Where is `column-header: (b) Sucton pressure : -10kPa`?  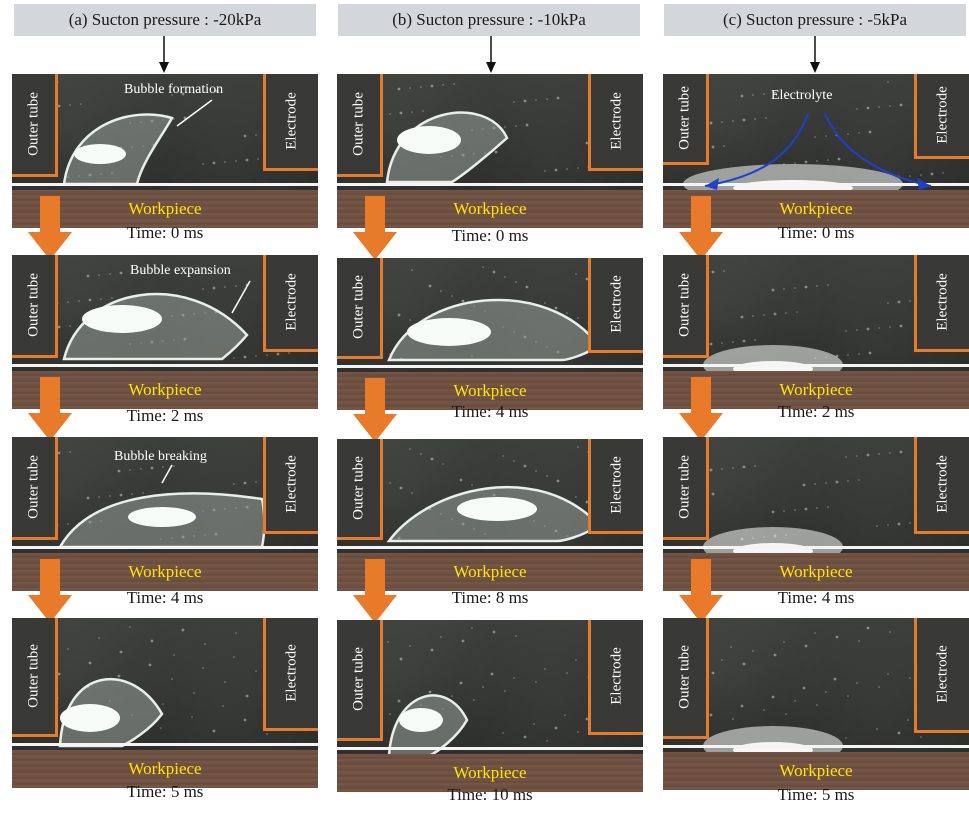 column-header: (b) Sucton pressure : -10kPa is located at coordinates (489, 20).